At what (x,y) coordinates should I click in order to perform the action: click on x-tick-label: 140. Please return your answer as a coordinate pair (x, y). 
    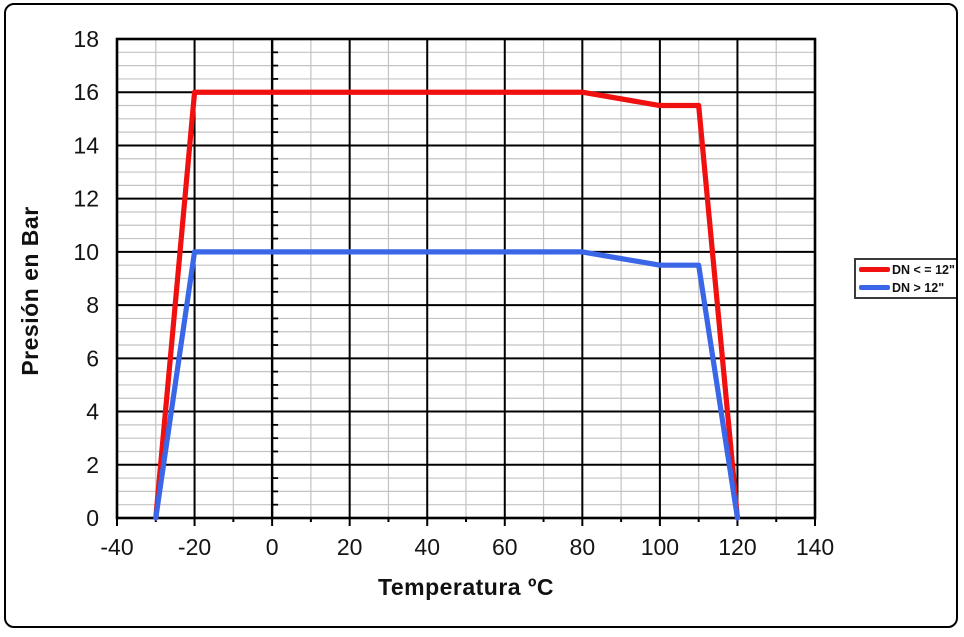
    Looking at the image, I should click on (815, 547).